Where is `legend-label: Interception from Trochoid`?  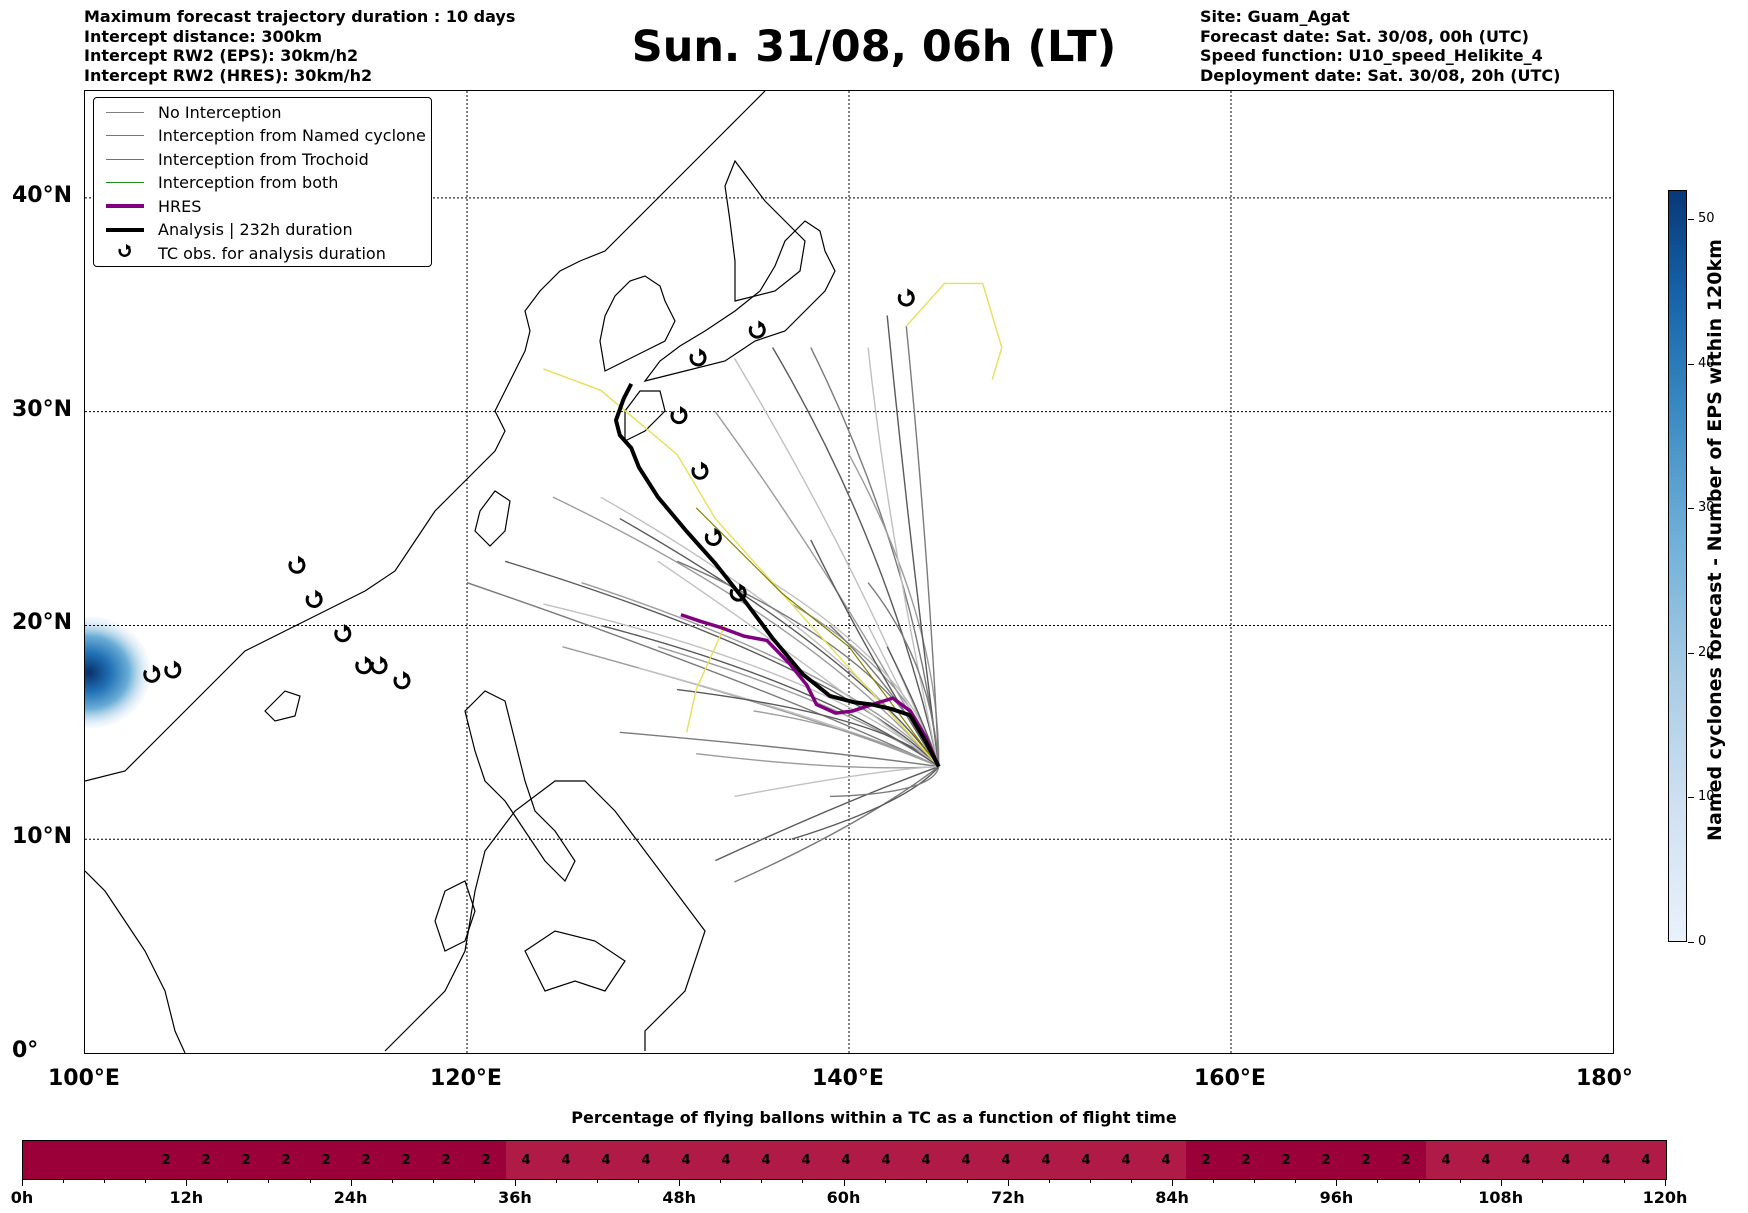 legend-label: Interception from Trochoid is located at coordinates (263, 159).